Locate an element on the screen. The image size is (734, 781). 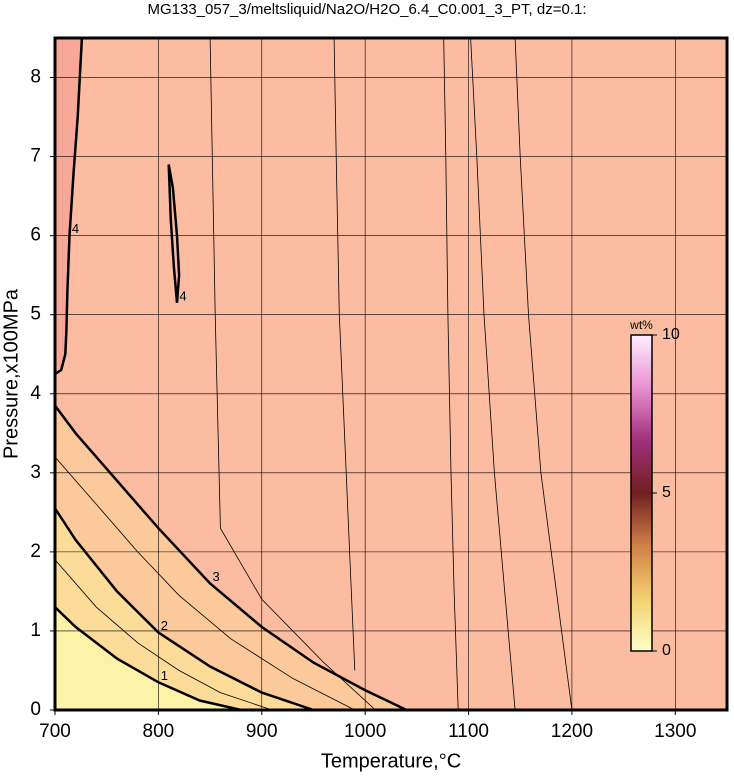
y-tick-label: 7 is located at coordinates (35, 156).